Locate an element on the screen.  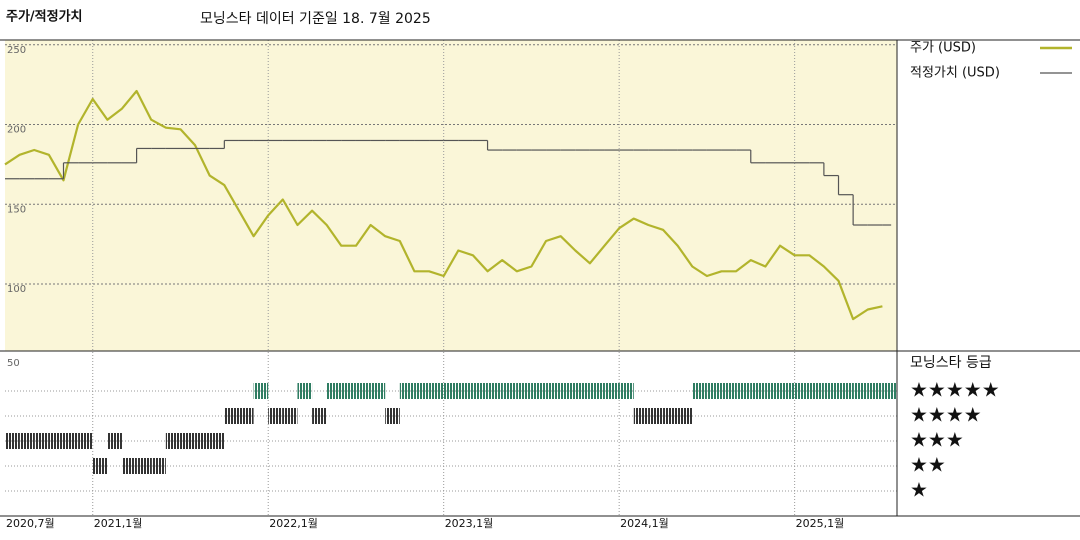
x-tick-label: 2023,1월 is located at coordinates (469, 523).